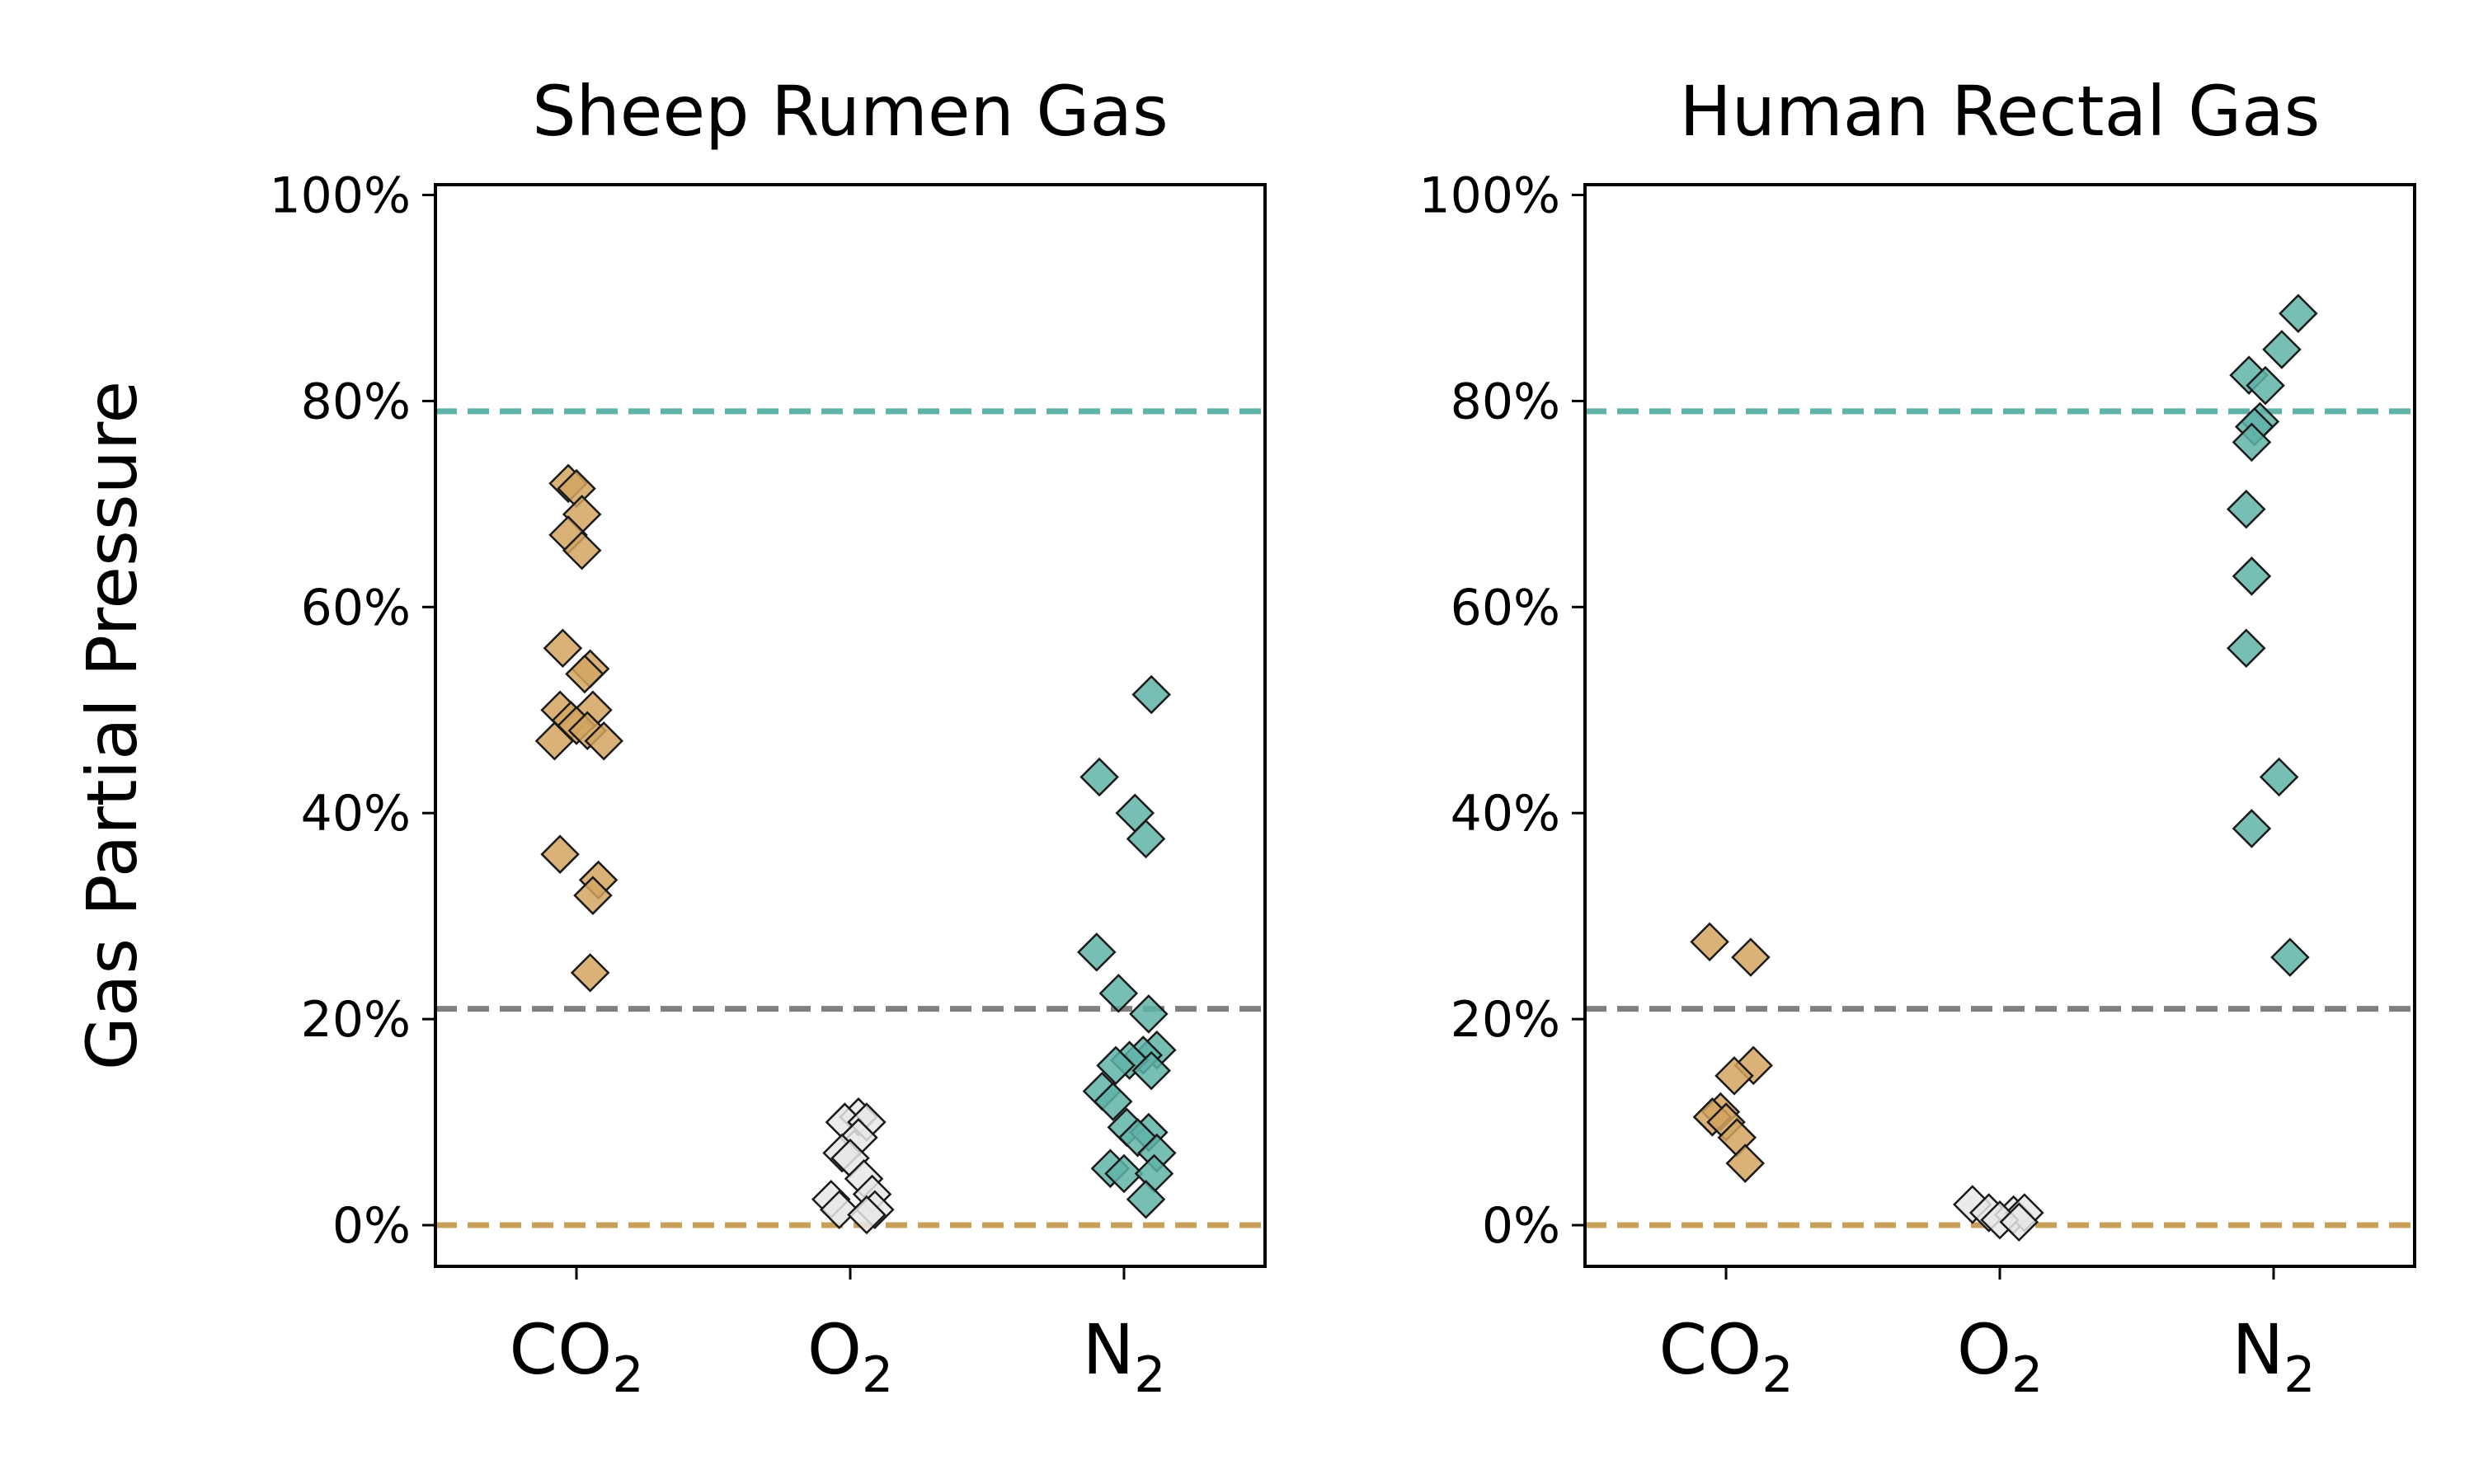 This screenshot has width=2474, height=1484. What do you see at coordinates (2000, 112) in the screenshot?
I see `panel-title: Human Rectal Gas` at bounding box center [2000, 112].